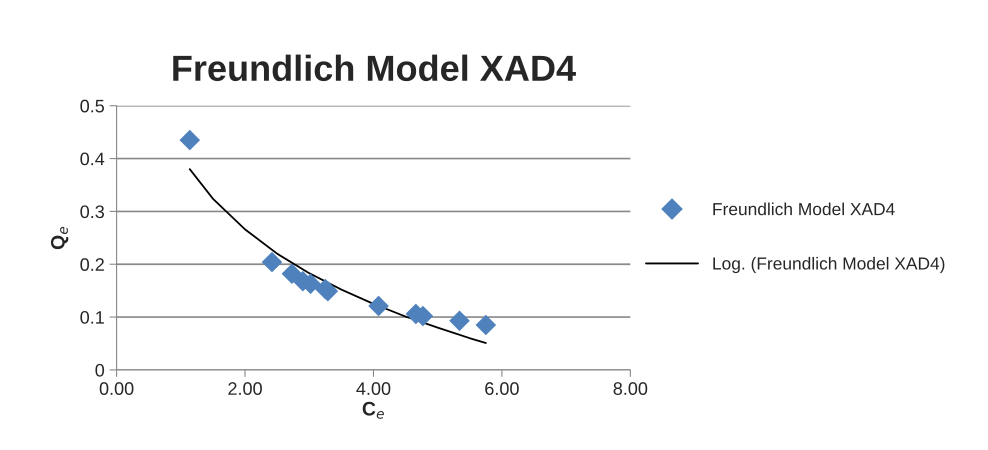  What do you see at coordinates (502, 388) in the screenshot?
I see `x-tick-label: 6.00` at bounding box center [502, 388].